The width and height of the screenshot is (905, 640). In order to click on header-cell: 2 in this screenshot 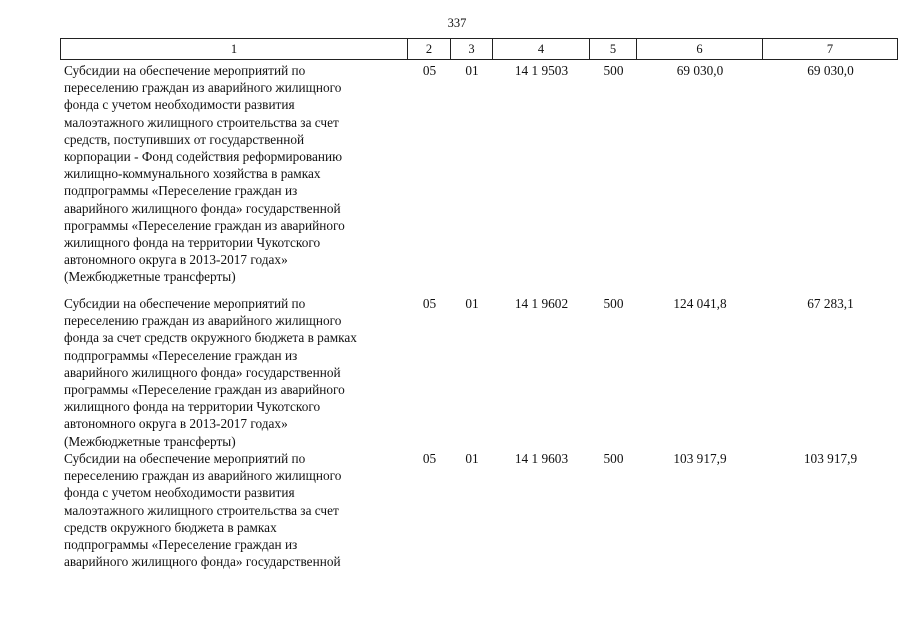, I will do `click(429, 49)`.